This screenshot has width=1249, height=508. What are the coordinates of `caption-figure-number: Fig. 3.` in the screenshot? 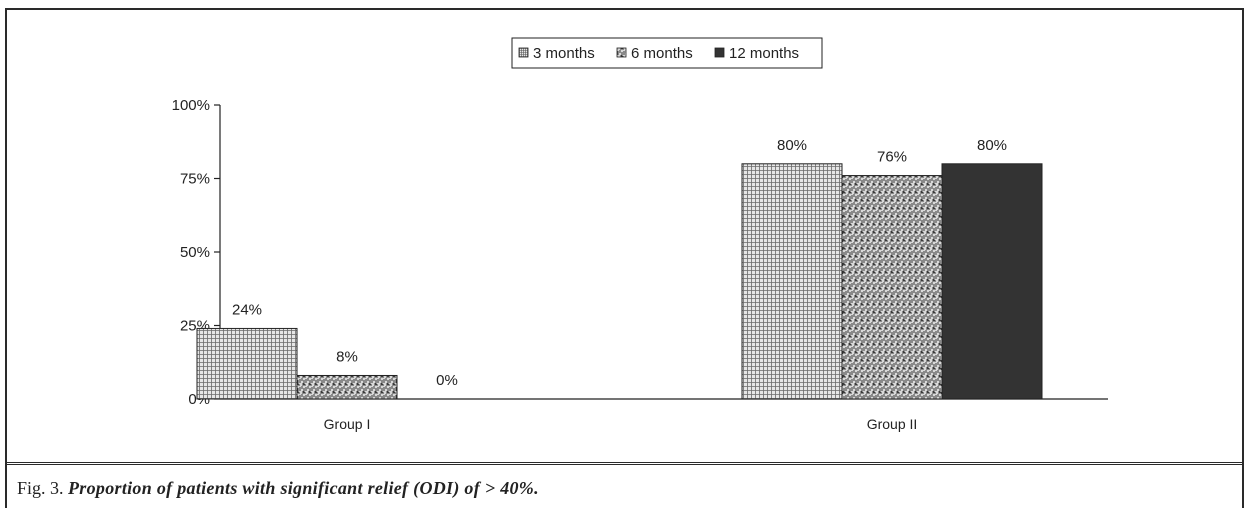 It's located at (40, 488).